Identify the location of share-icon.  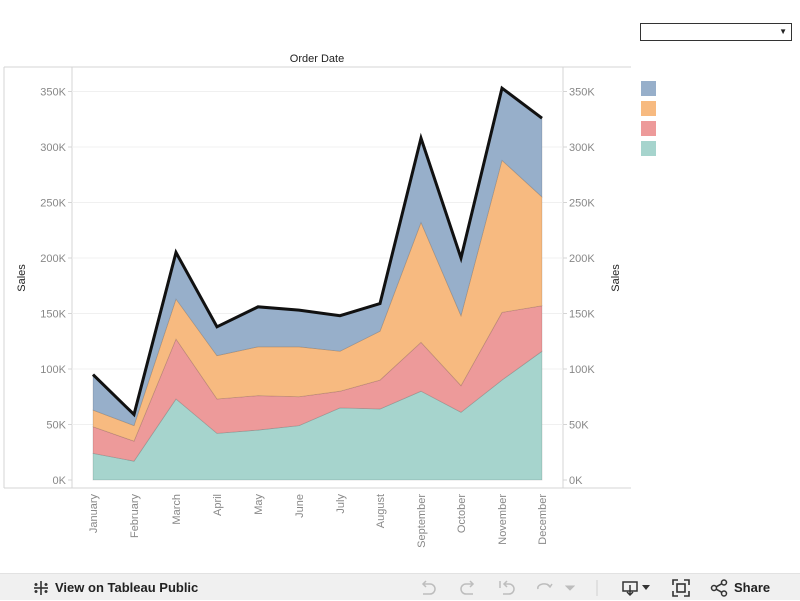
(719, 587).